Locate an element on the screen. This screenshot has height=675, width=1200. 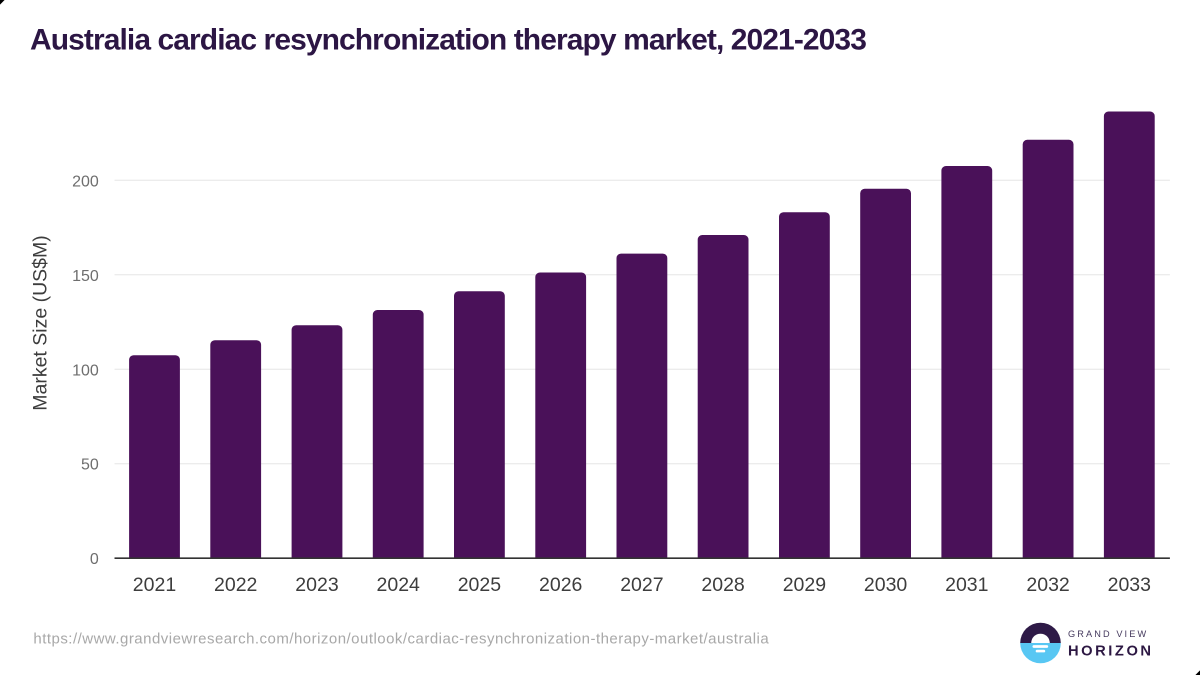
svg-text: 2033 is located at coordinates (1129, 585).